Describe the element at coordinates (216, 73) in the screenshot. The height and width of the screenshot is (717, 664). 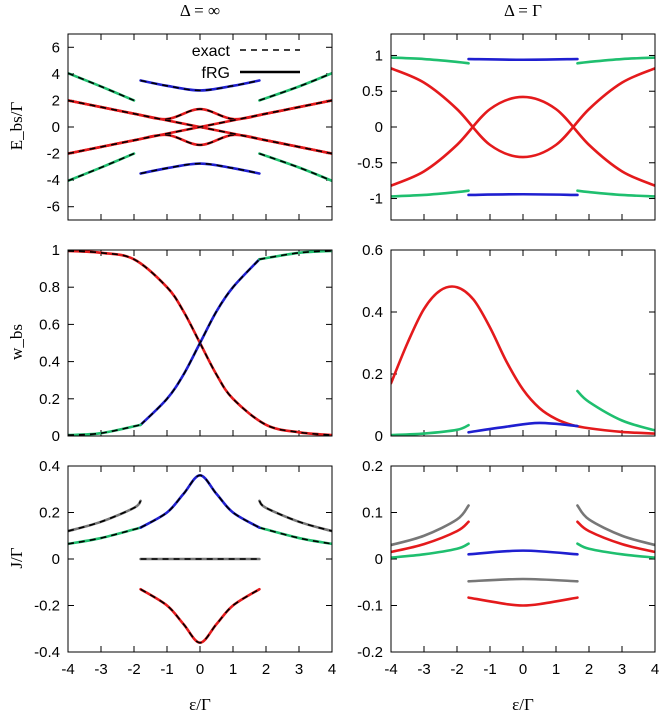
I see `legend-frg-label: fRG` at that location.